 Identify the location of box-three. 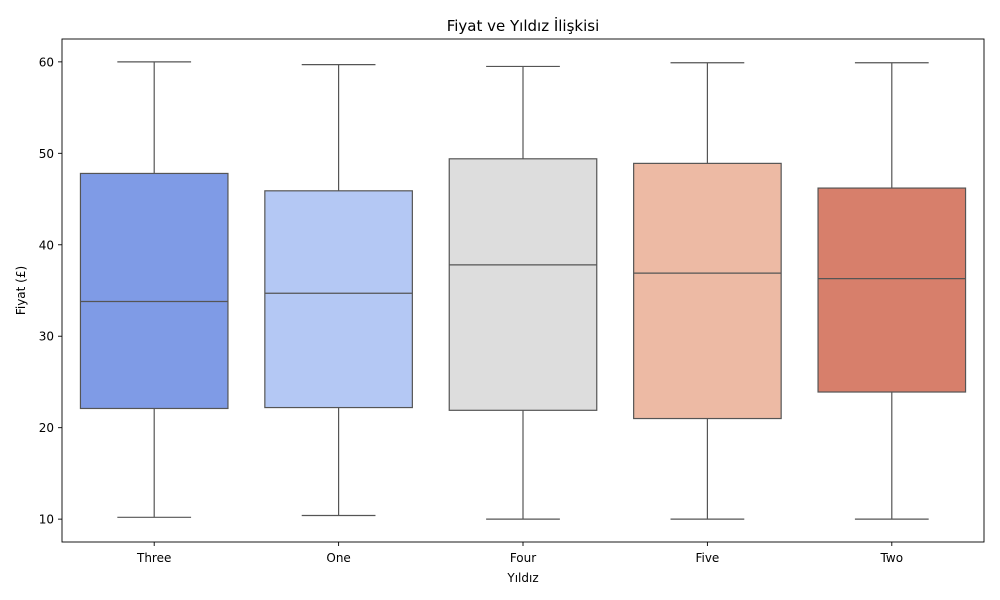
(154, 291).